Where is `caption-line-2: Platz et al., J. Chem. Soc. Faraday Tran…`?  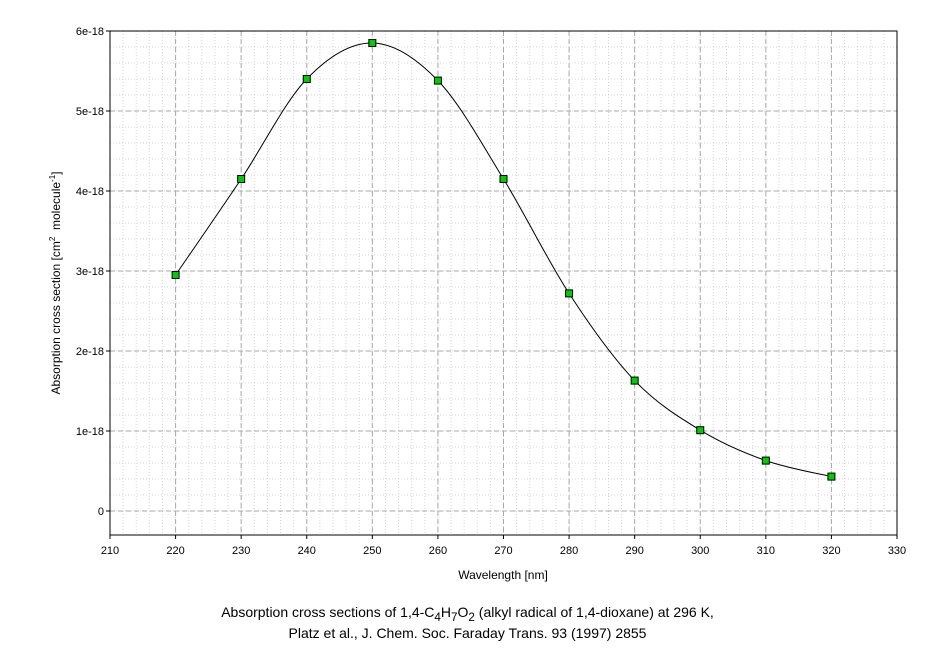 caption-line-2: Platz et al., J. Chem. Soc. Faraday Tran… is located at coordinates (467, 633).